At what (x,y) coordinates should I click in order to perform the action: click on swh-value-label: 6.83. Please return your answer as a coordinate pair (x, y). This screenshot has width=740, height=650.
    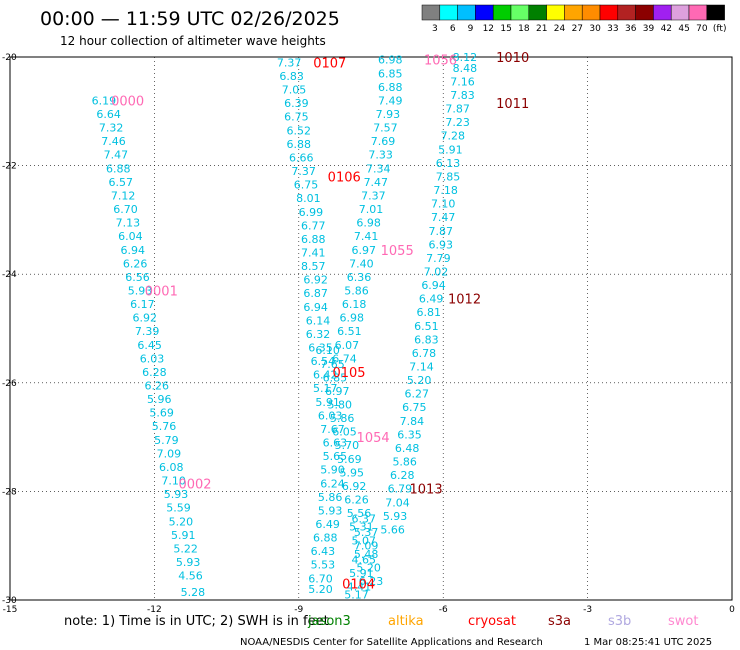
    Looking at the image, I should click on (291, 76).